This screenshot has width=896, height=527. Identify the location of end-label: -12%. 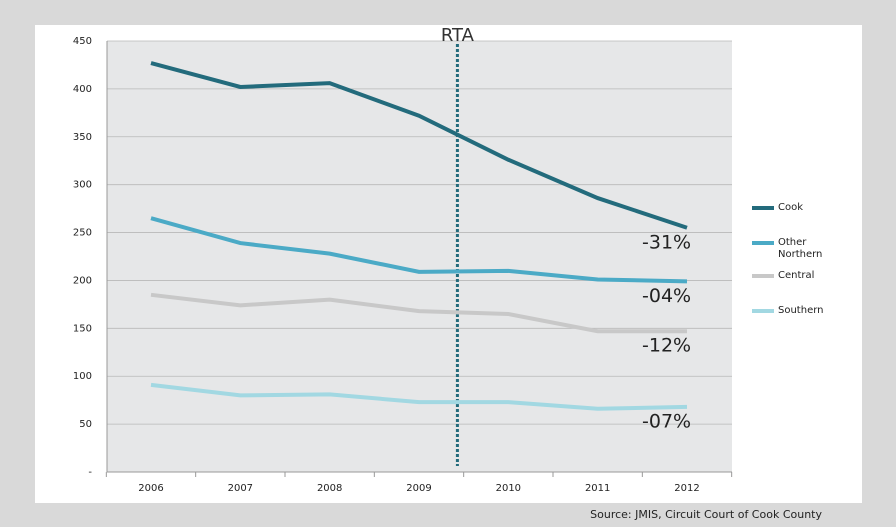
(666, 346).